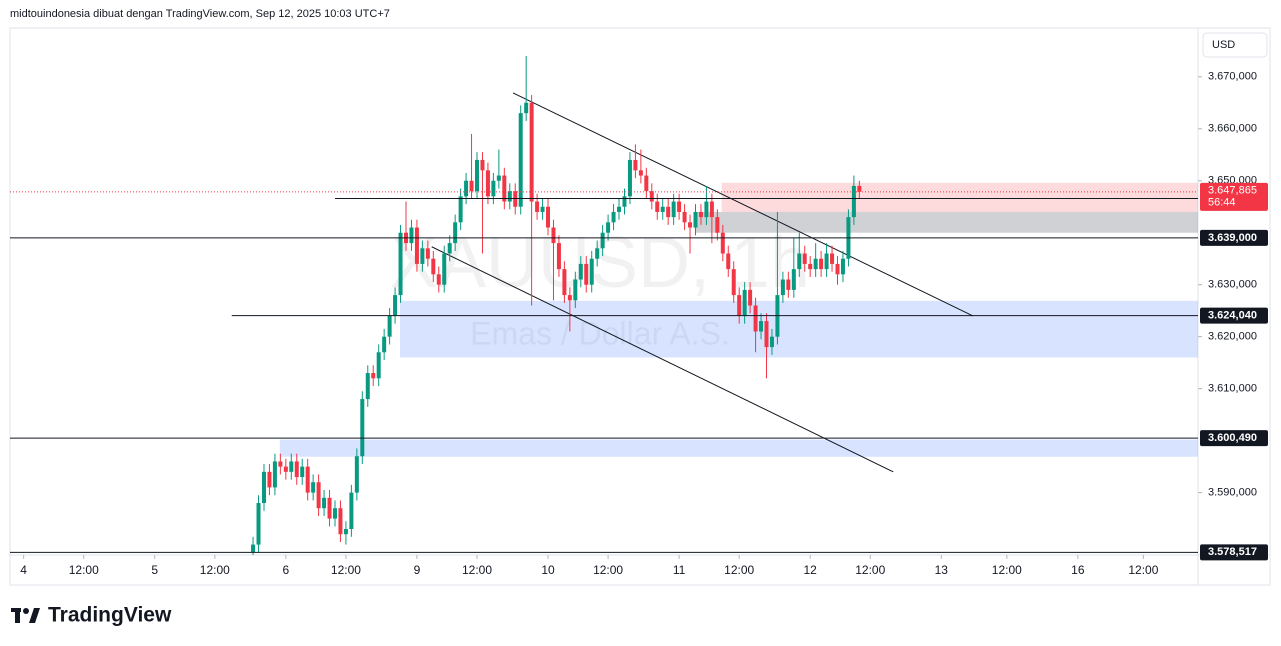  I want to click on currency-button, so click(1235, 45).